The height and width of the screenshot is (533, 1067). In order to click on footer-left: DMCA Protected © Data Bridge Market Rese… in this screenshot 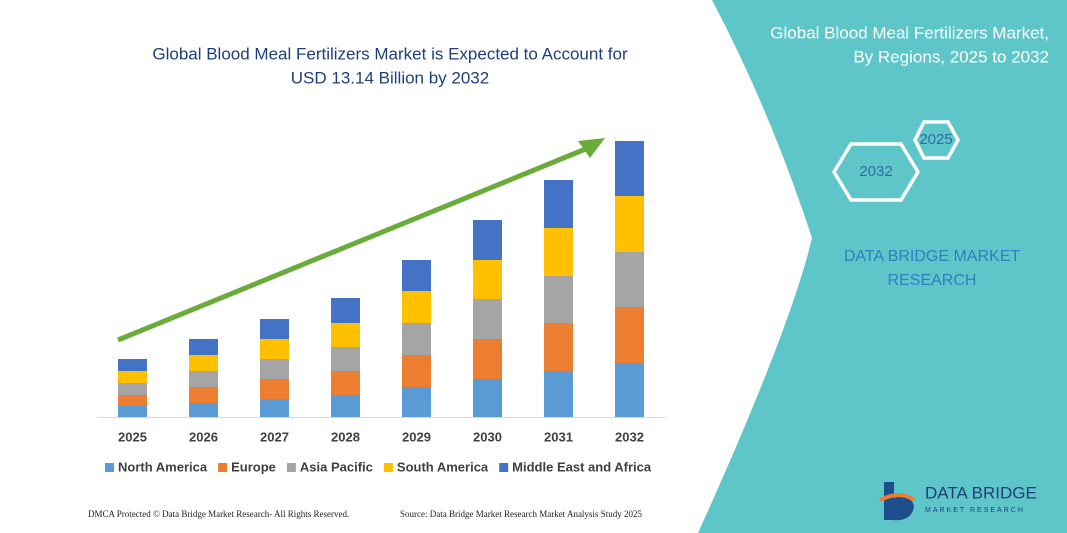, I will do `click(218, 514)`.